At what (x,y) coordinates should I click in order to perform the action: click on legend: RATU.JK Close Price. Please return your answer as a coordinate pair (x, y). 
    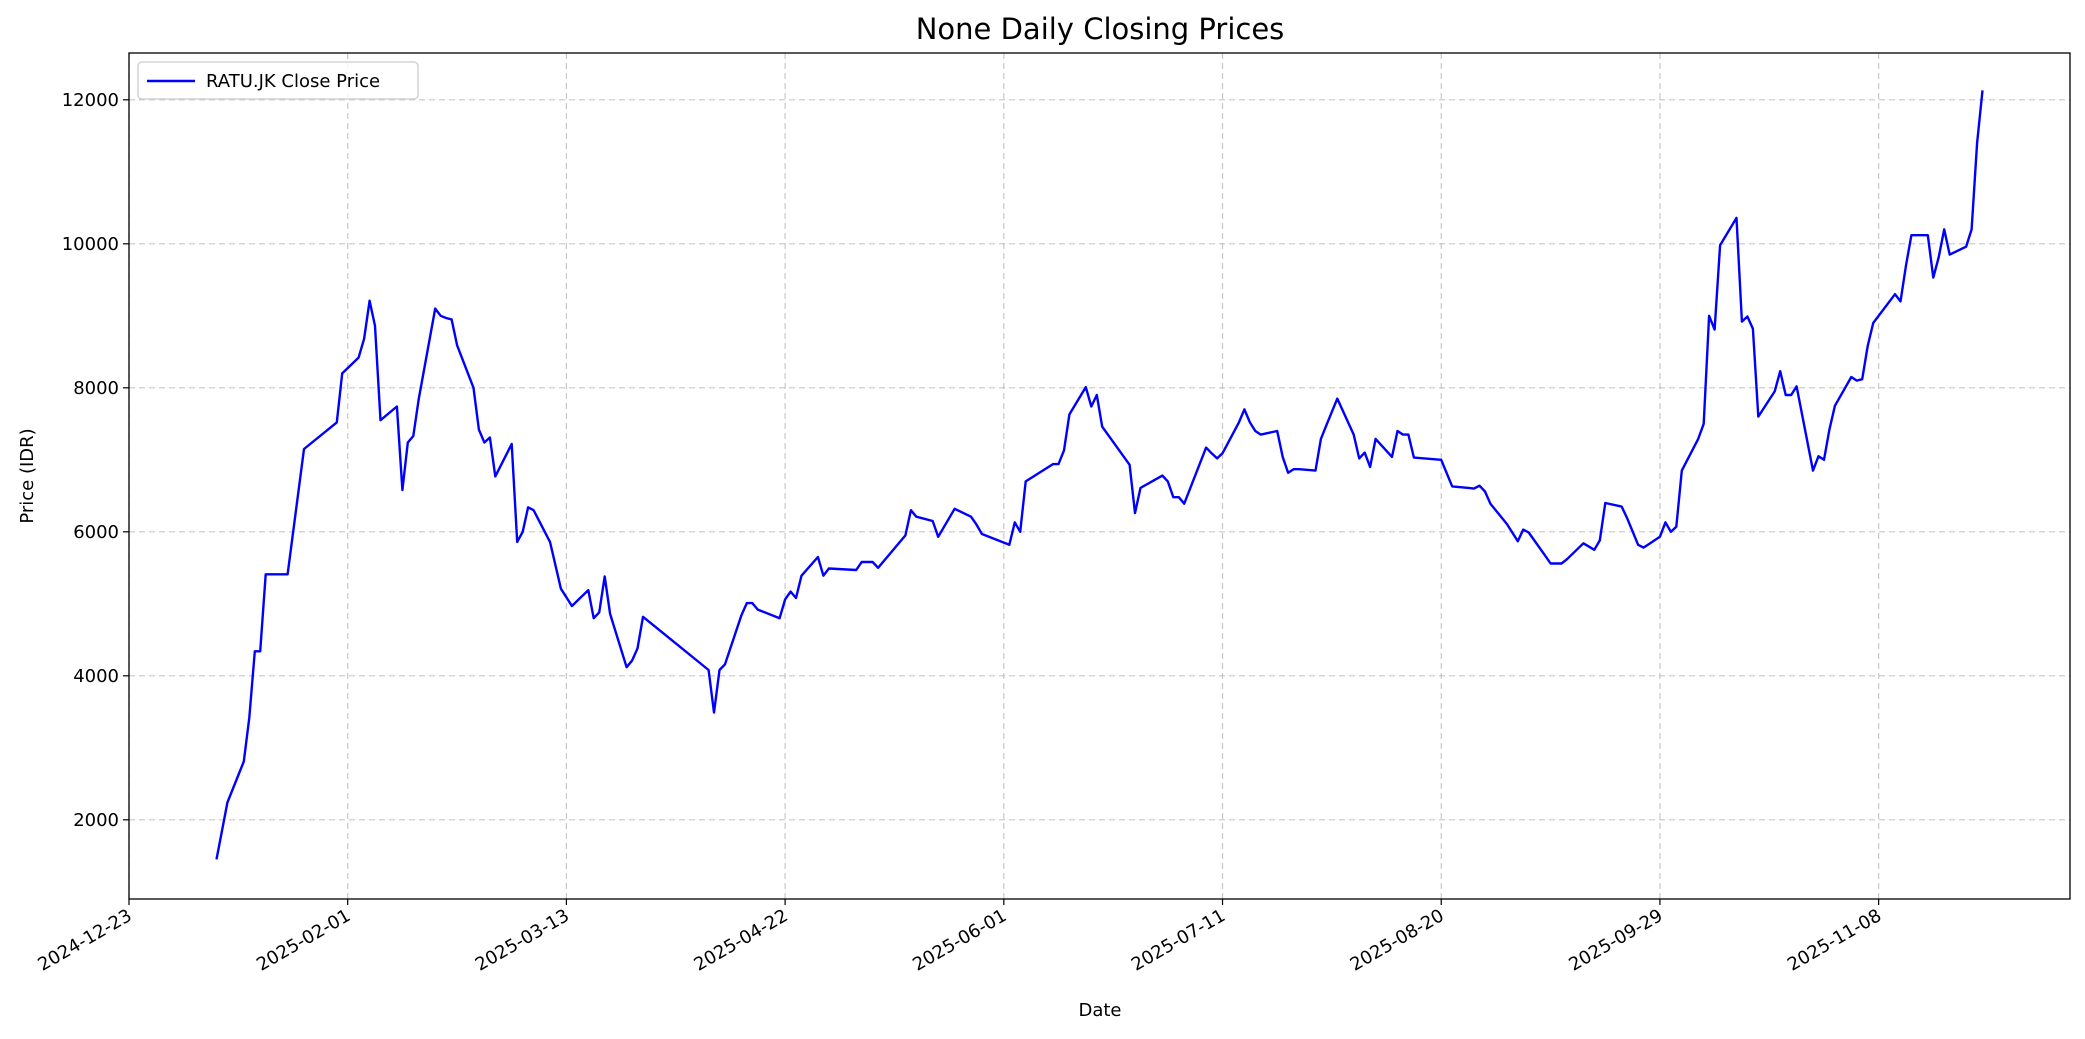
    Looking at the image, I should click on (278, 80).